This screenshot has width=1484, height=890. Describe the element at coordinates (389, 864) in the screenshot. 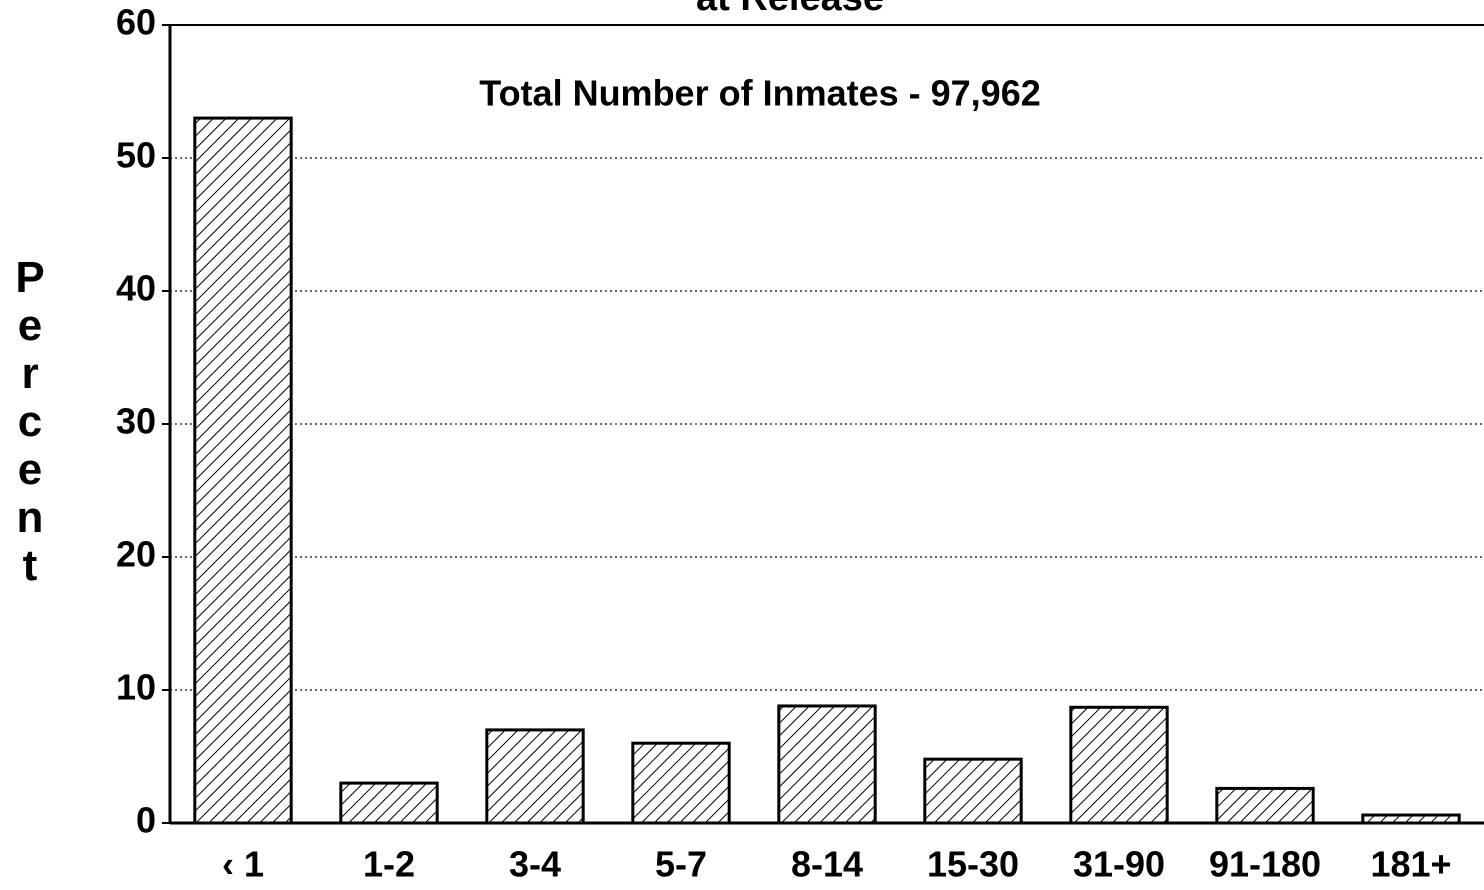

I see `x-tick-label: 1-2` at that location.